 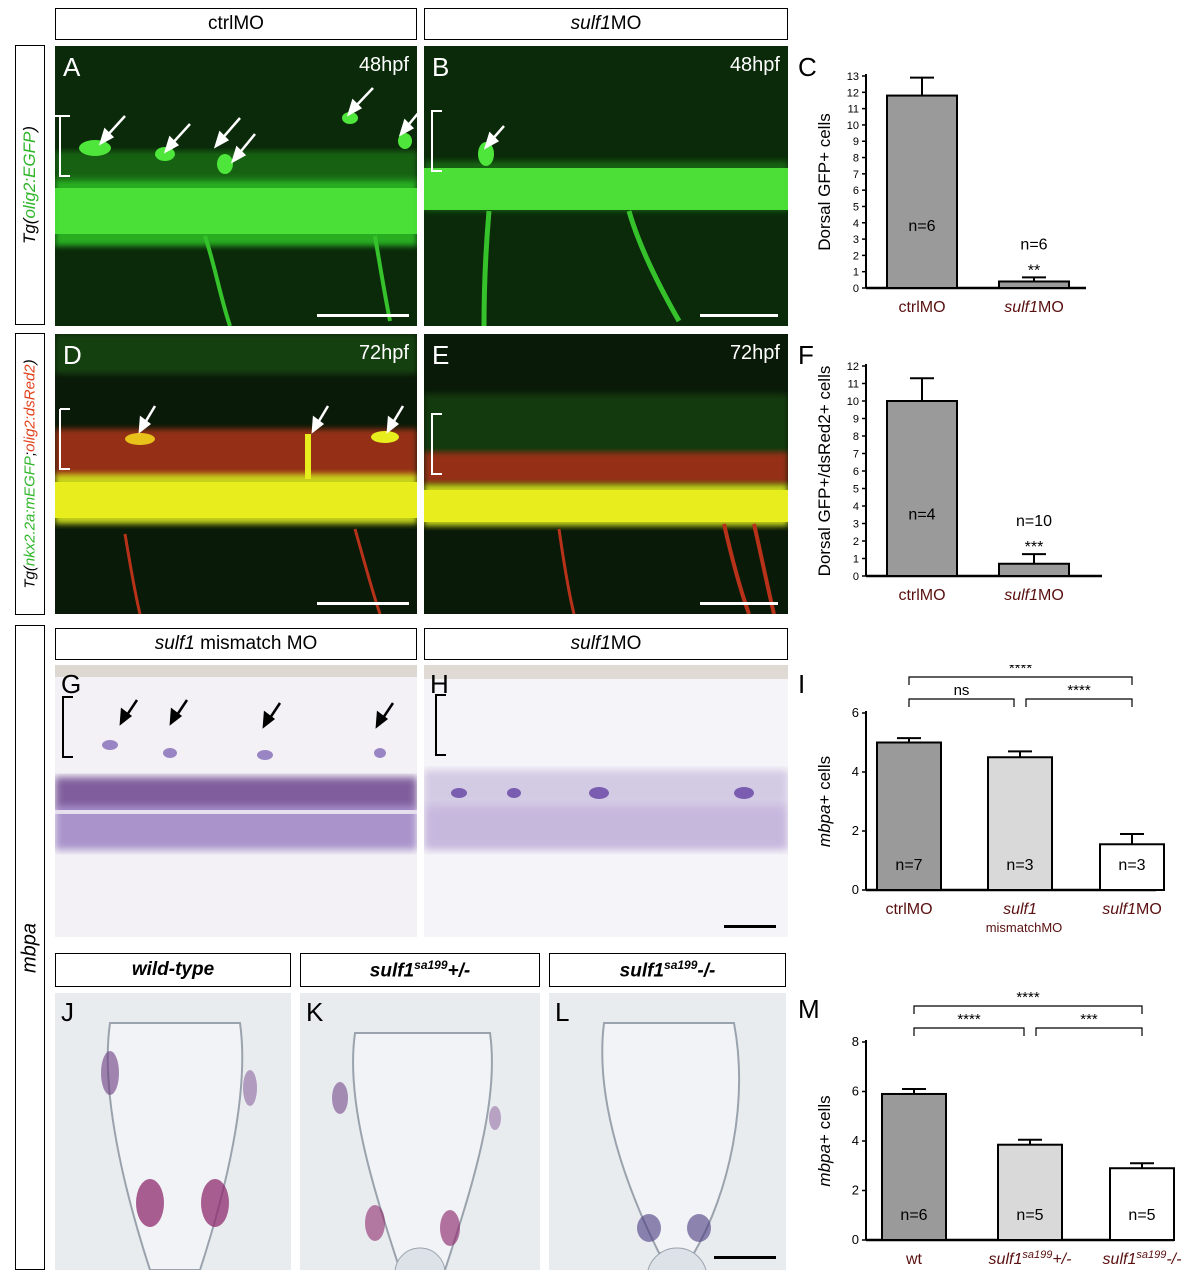 What do you see at coordinates (606, 796) in the screenshot?
I see `panel-h-image` at bounding box center [606, 796].